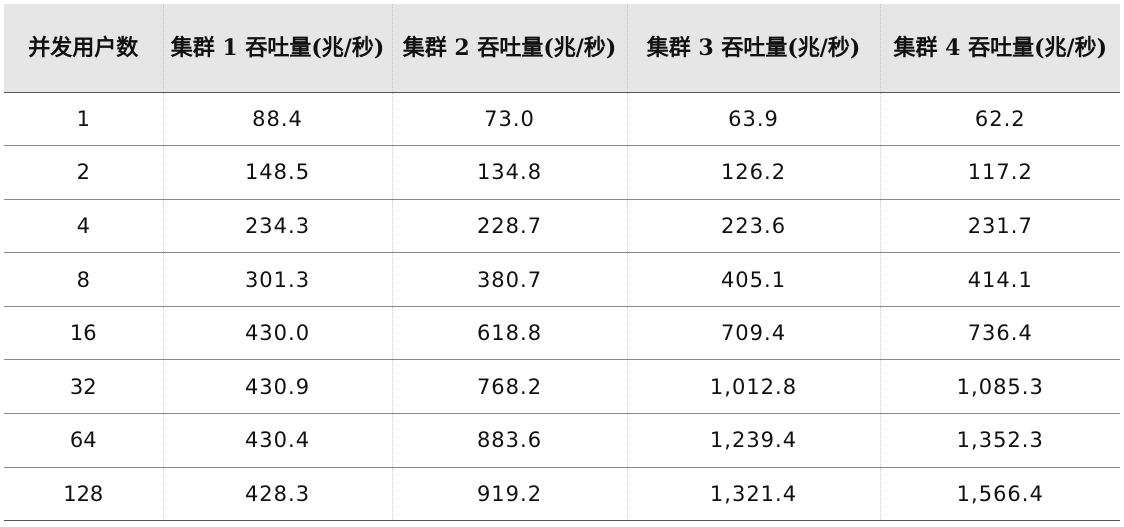 The width and height of the screenshot is (1124, 527). I want to click on cell-cluster-3: 1,012.8, so click(753, 387).